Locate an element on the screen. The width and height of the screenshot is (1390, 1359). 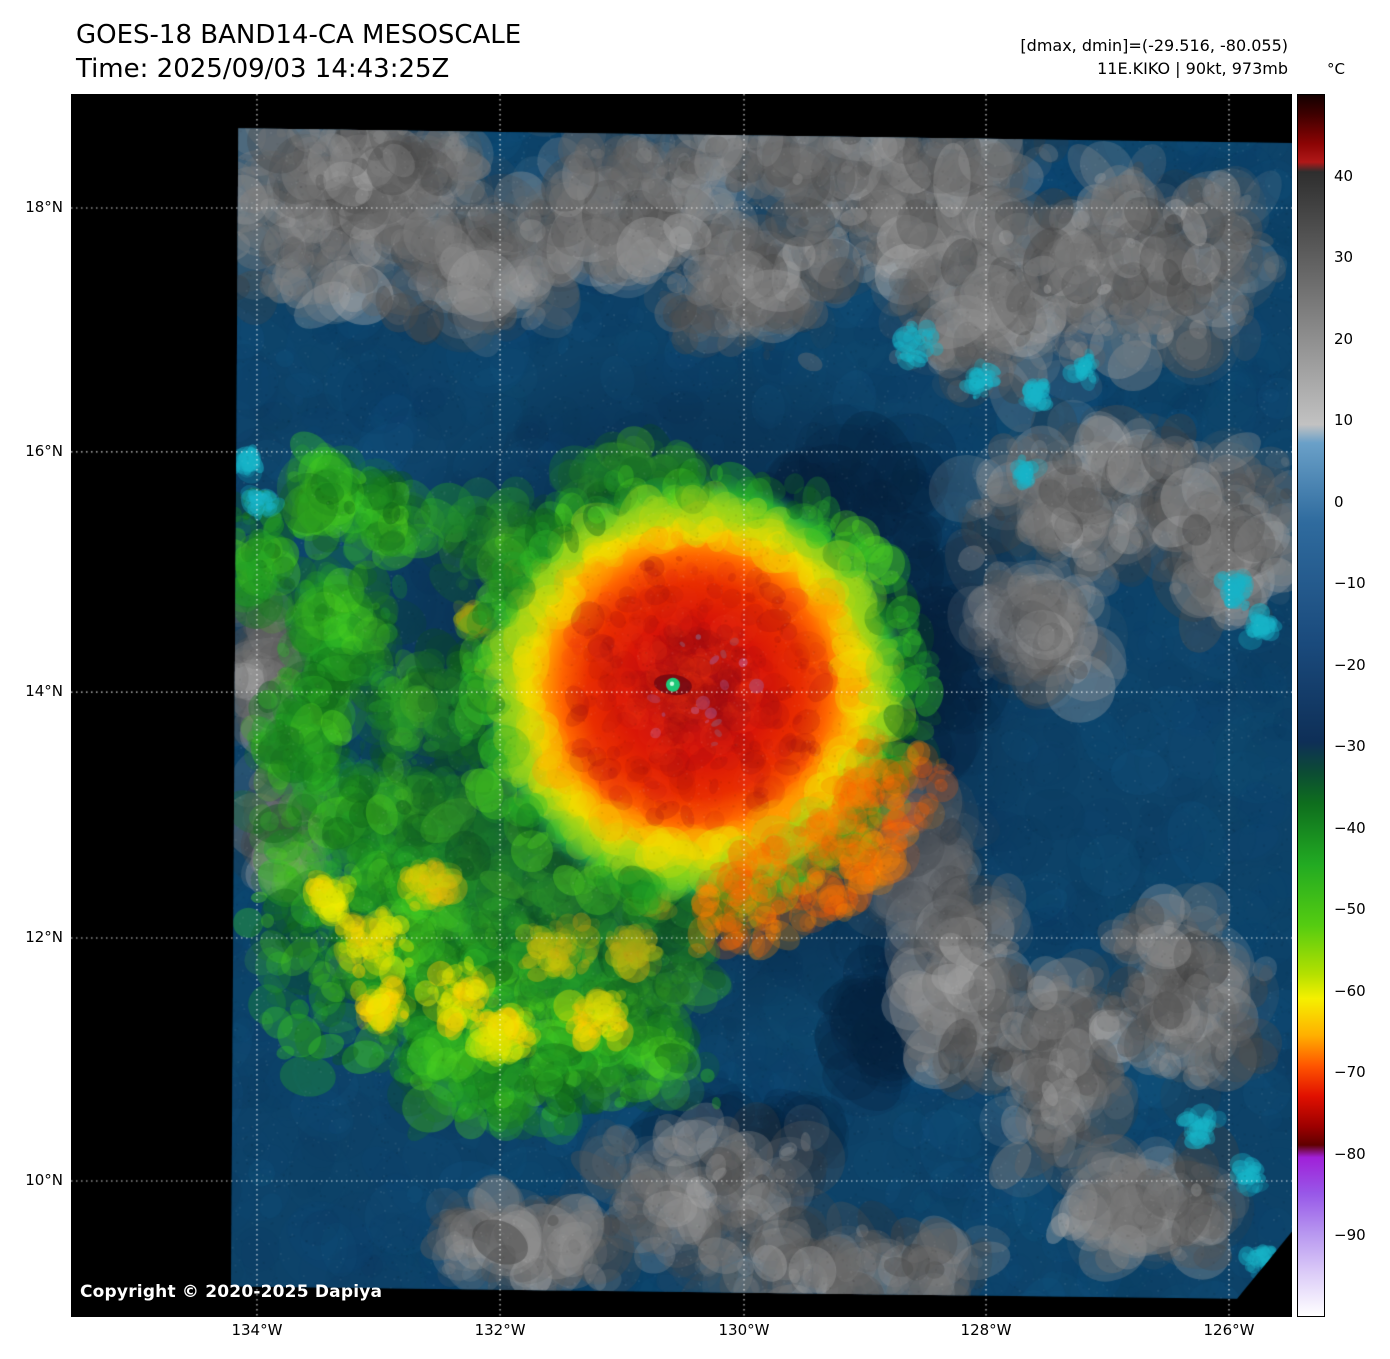
latitude-axis-labels: 18°N 16°N 14°N 12°N 10°N is located at coordinates (33, 705).